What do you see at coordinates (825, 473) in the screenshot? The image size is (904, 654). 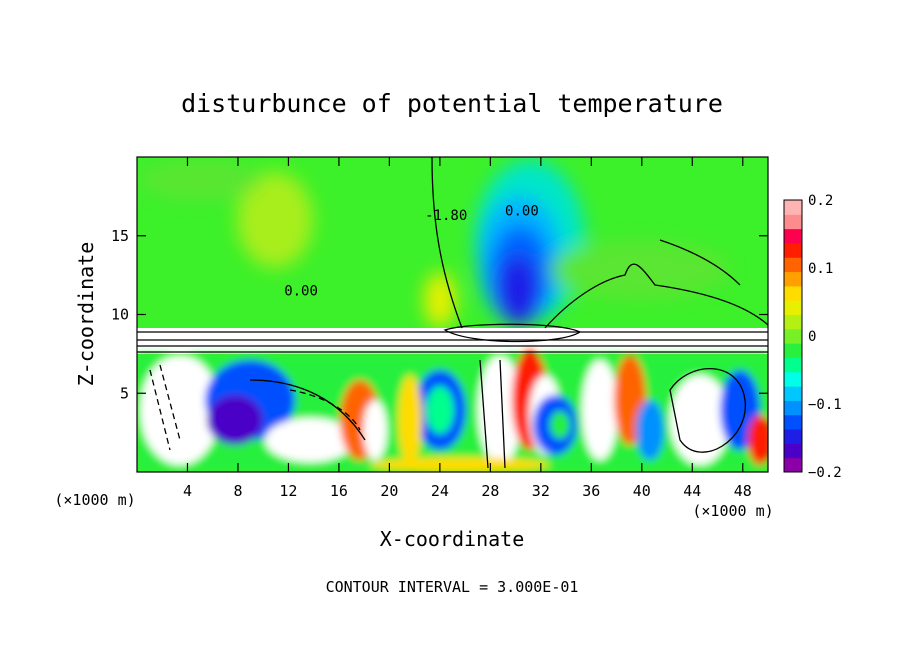 I see `colorbar-tick-label: −0.2` at bounding box center [825, 473].